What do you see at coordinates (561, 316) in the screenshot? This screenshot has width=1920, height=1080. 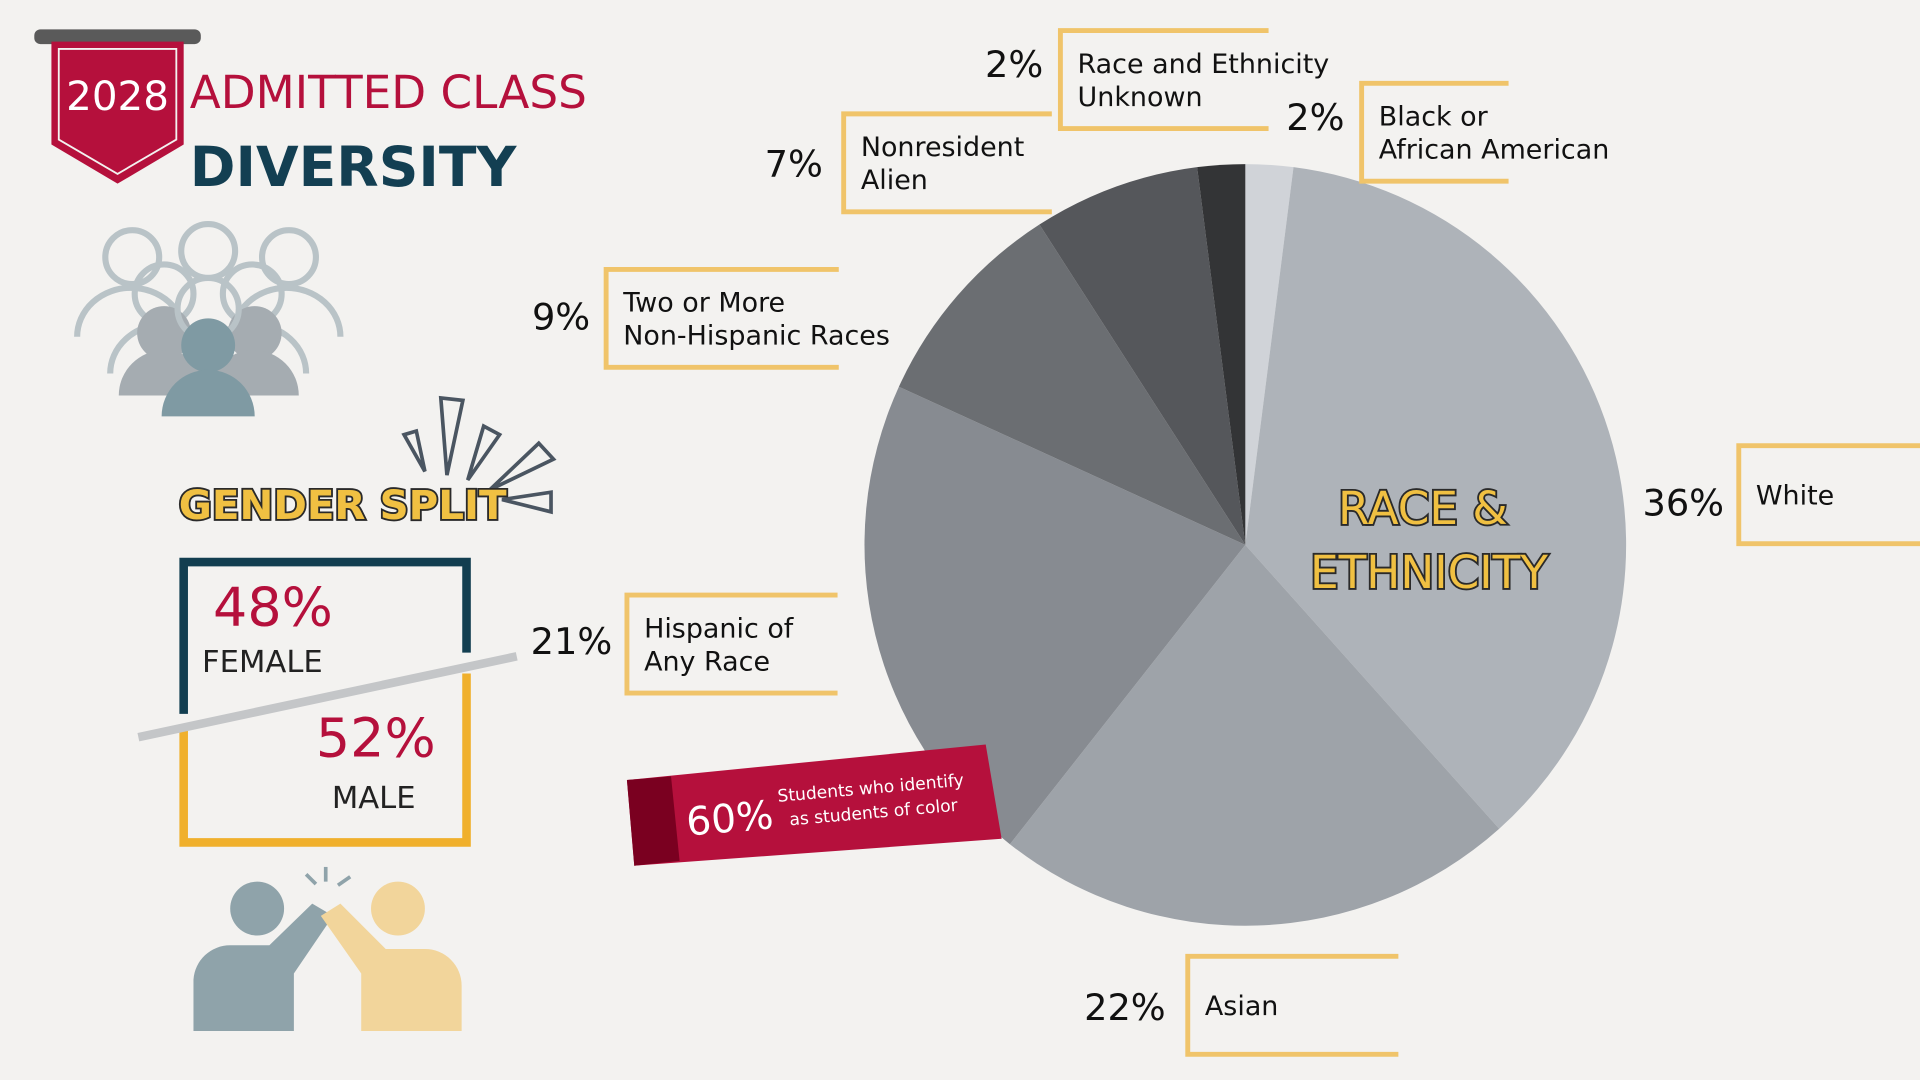 I see `percent-label: 9%` at bounding box center [561, 316].